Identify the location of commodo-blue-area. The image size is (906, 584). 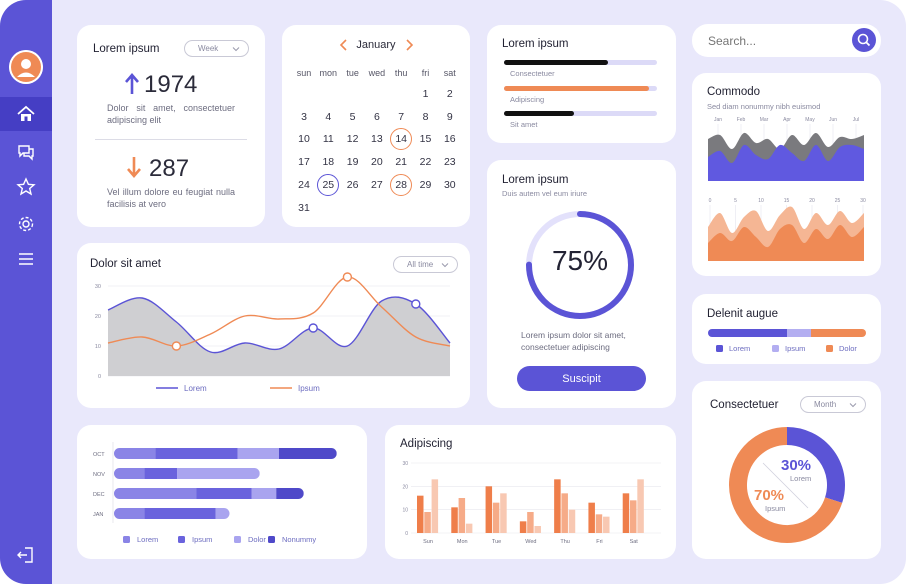
(786, 162).